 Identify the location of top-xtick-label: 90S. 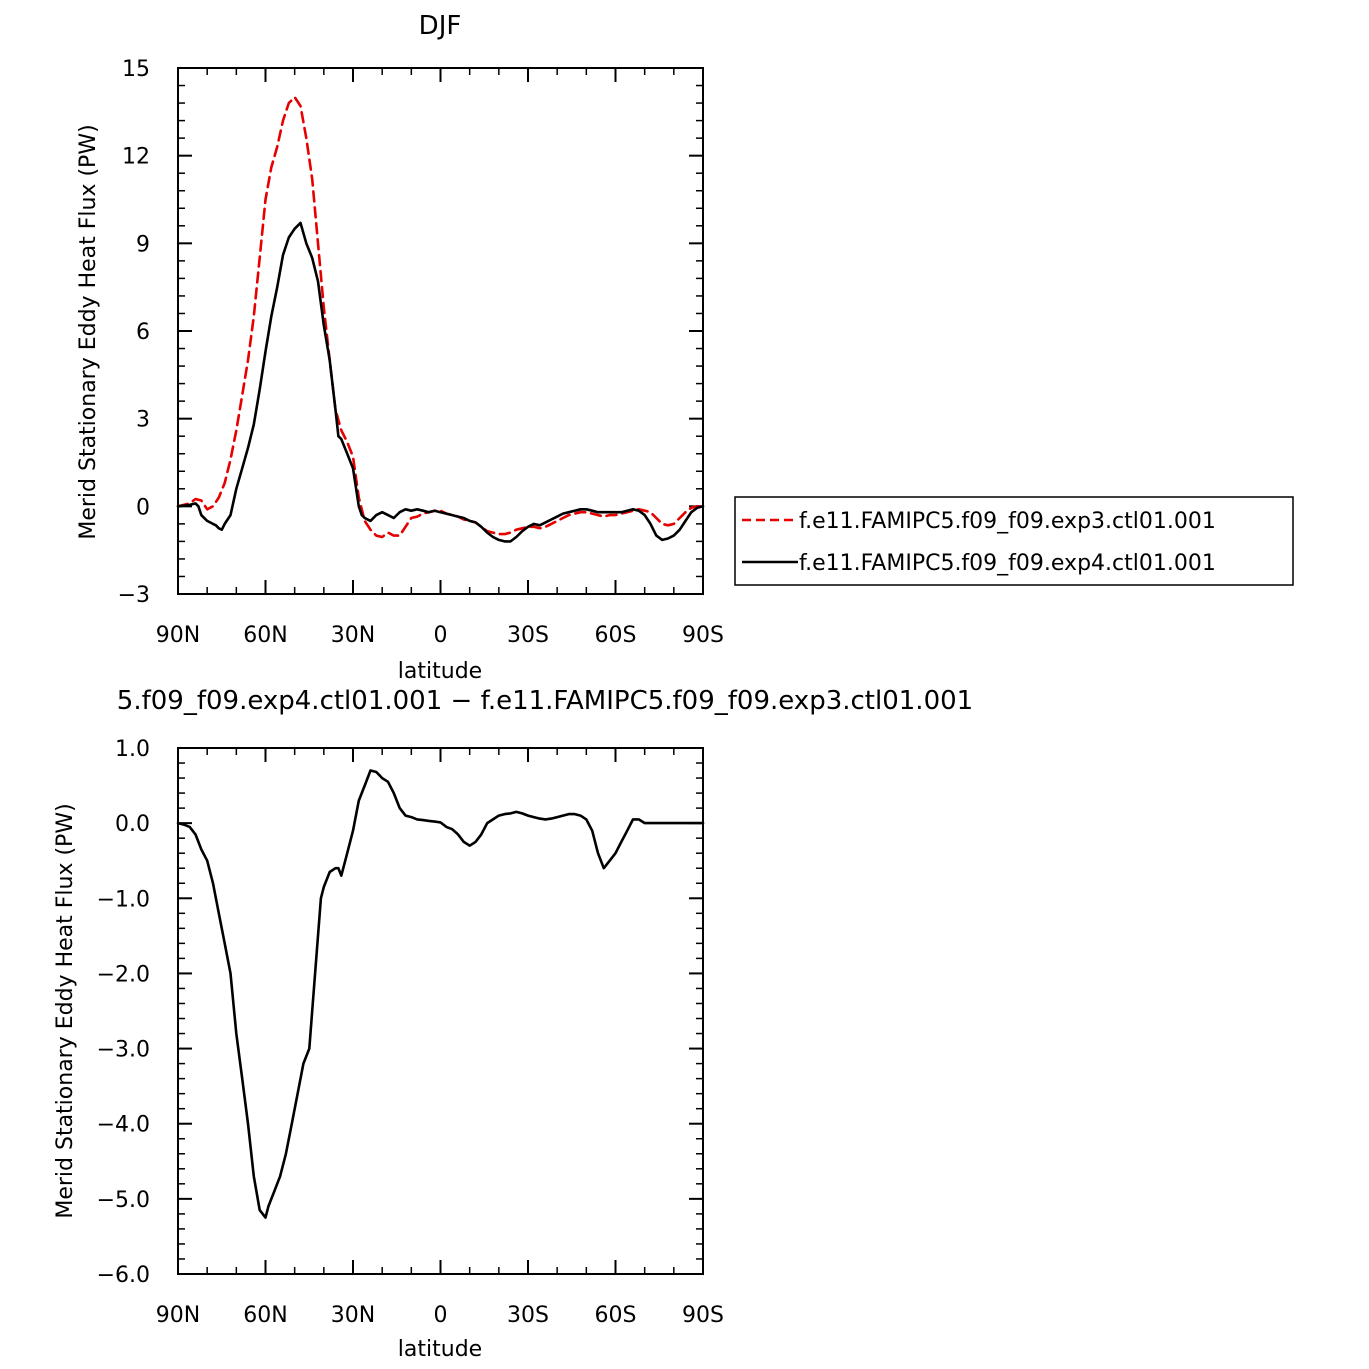
(703, 635).